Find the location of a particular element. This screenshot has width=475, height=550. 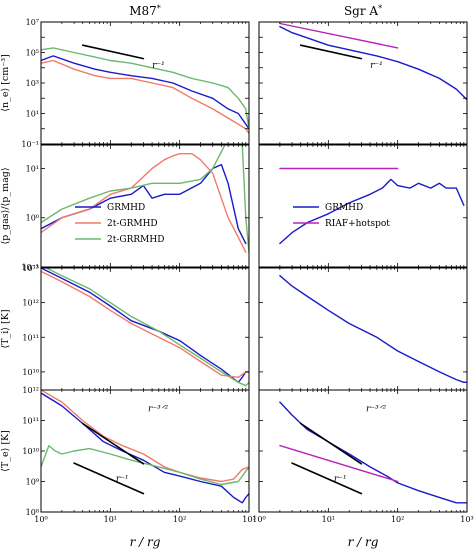

y-axis-label: ⟨T_e⟩ [K] is located at coordinates (5, 451).